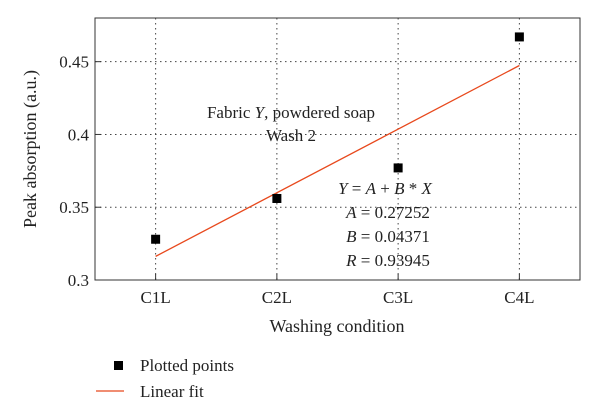 This screenshot has height=420, width=600. I want to click on legend-label-points: Plotted points, so click(187, 365).